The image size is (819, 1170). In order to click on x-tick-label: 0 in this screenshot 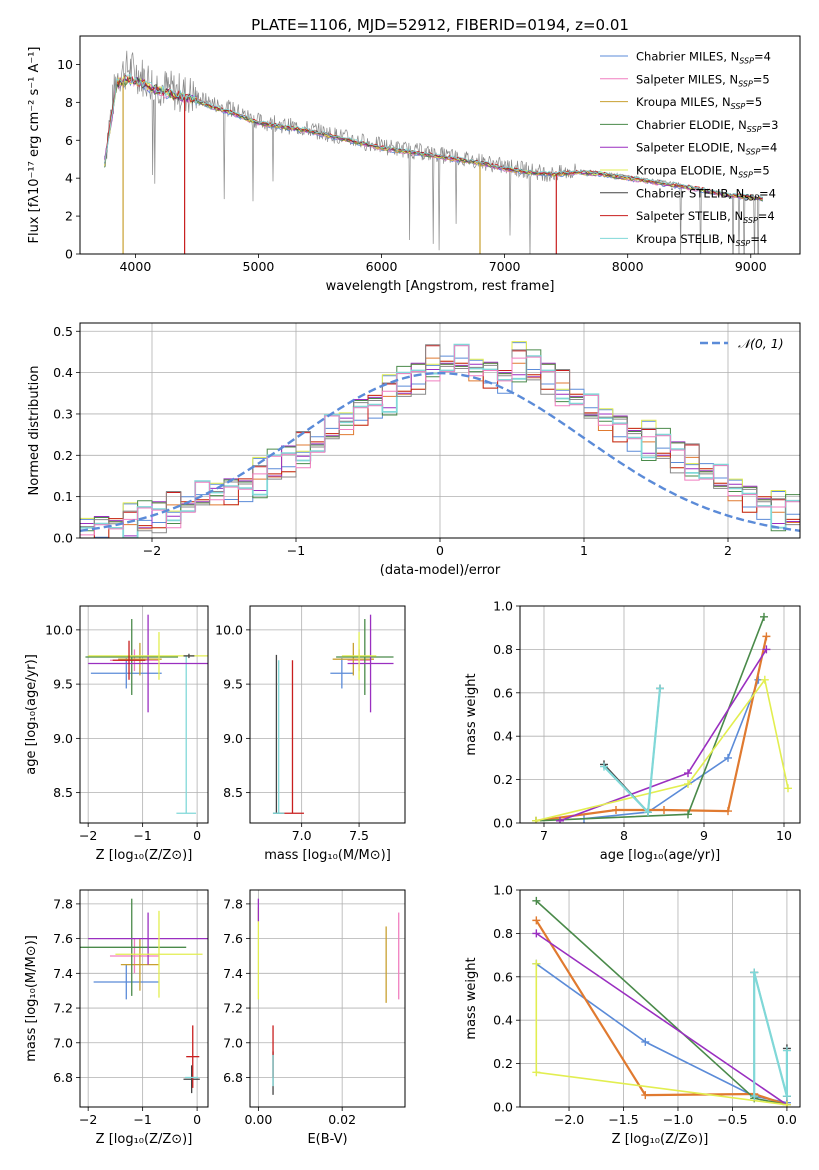, I will do `click(197, 835)`.